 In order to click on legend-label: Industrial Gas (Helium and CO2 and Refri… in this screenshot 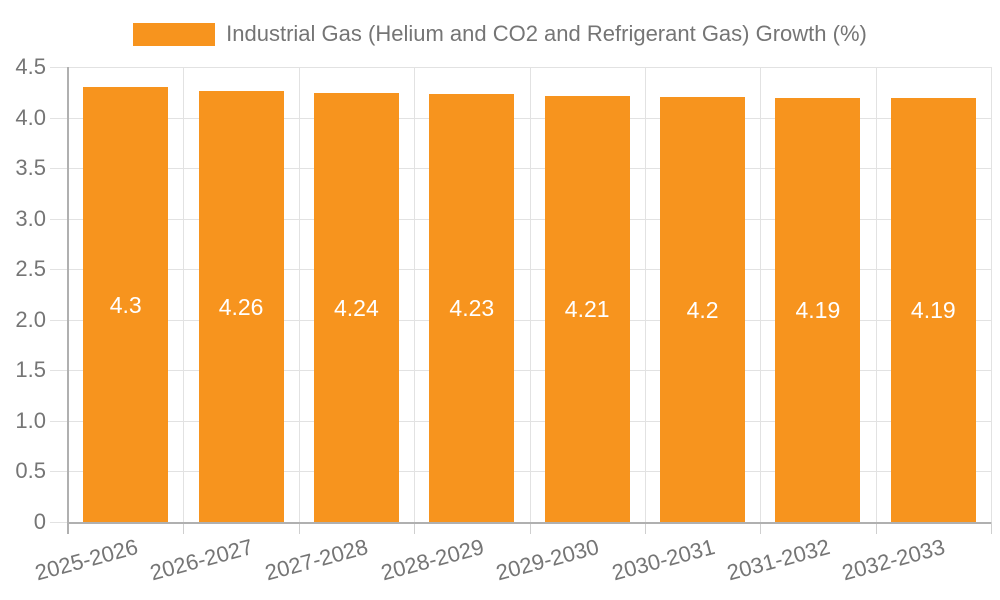, I will do `click(546, 33)`.